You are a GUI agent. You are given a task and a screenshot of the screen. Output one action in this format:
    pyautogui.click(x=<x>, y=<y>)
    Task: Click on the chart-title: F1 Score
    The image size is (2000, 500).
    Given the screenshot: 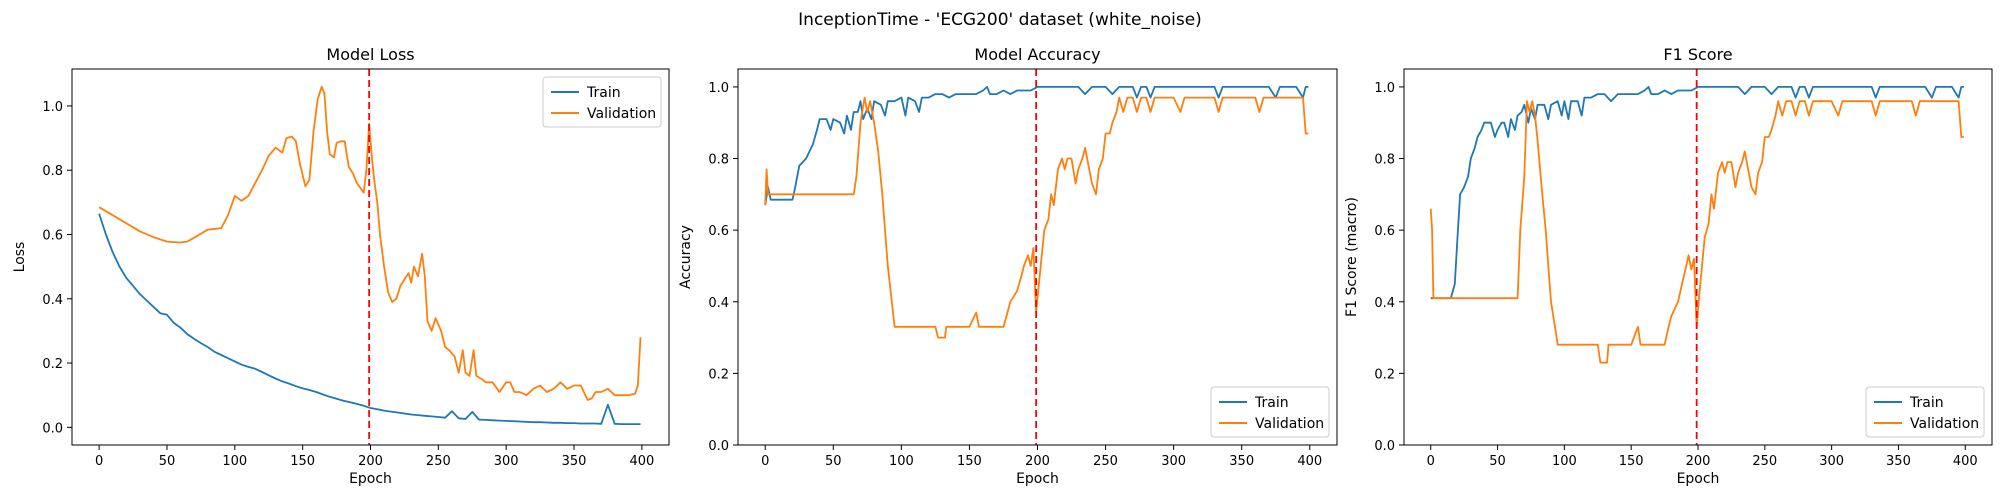 What is the action you would take?
    pyautogui.click(x=1697, y=54)
    